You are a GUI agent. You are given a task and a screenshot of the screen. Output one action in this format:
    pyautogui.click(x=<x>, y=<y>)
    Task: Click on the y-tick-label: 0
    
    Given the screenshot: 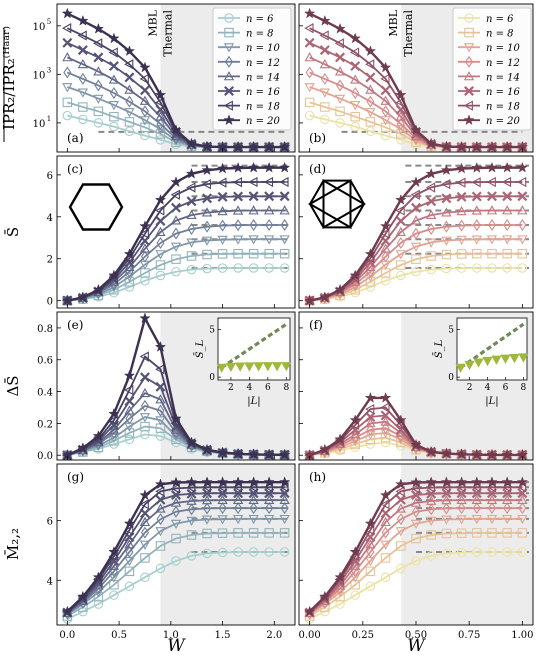 What is the action you would take?
    pyautogui.click(x=50, y=302)
    